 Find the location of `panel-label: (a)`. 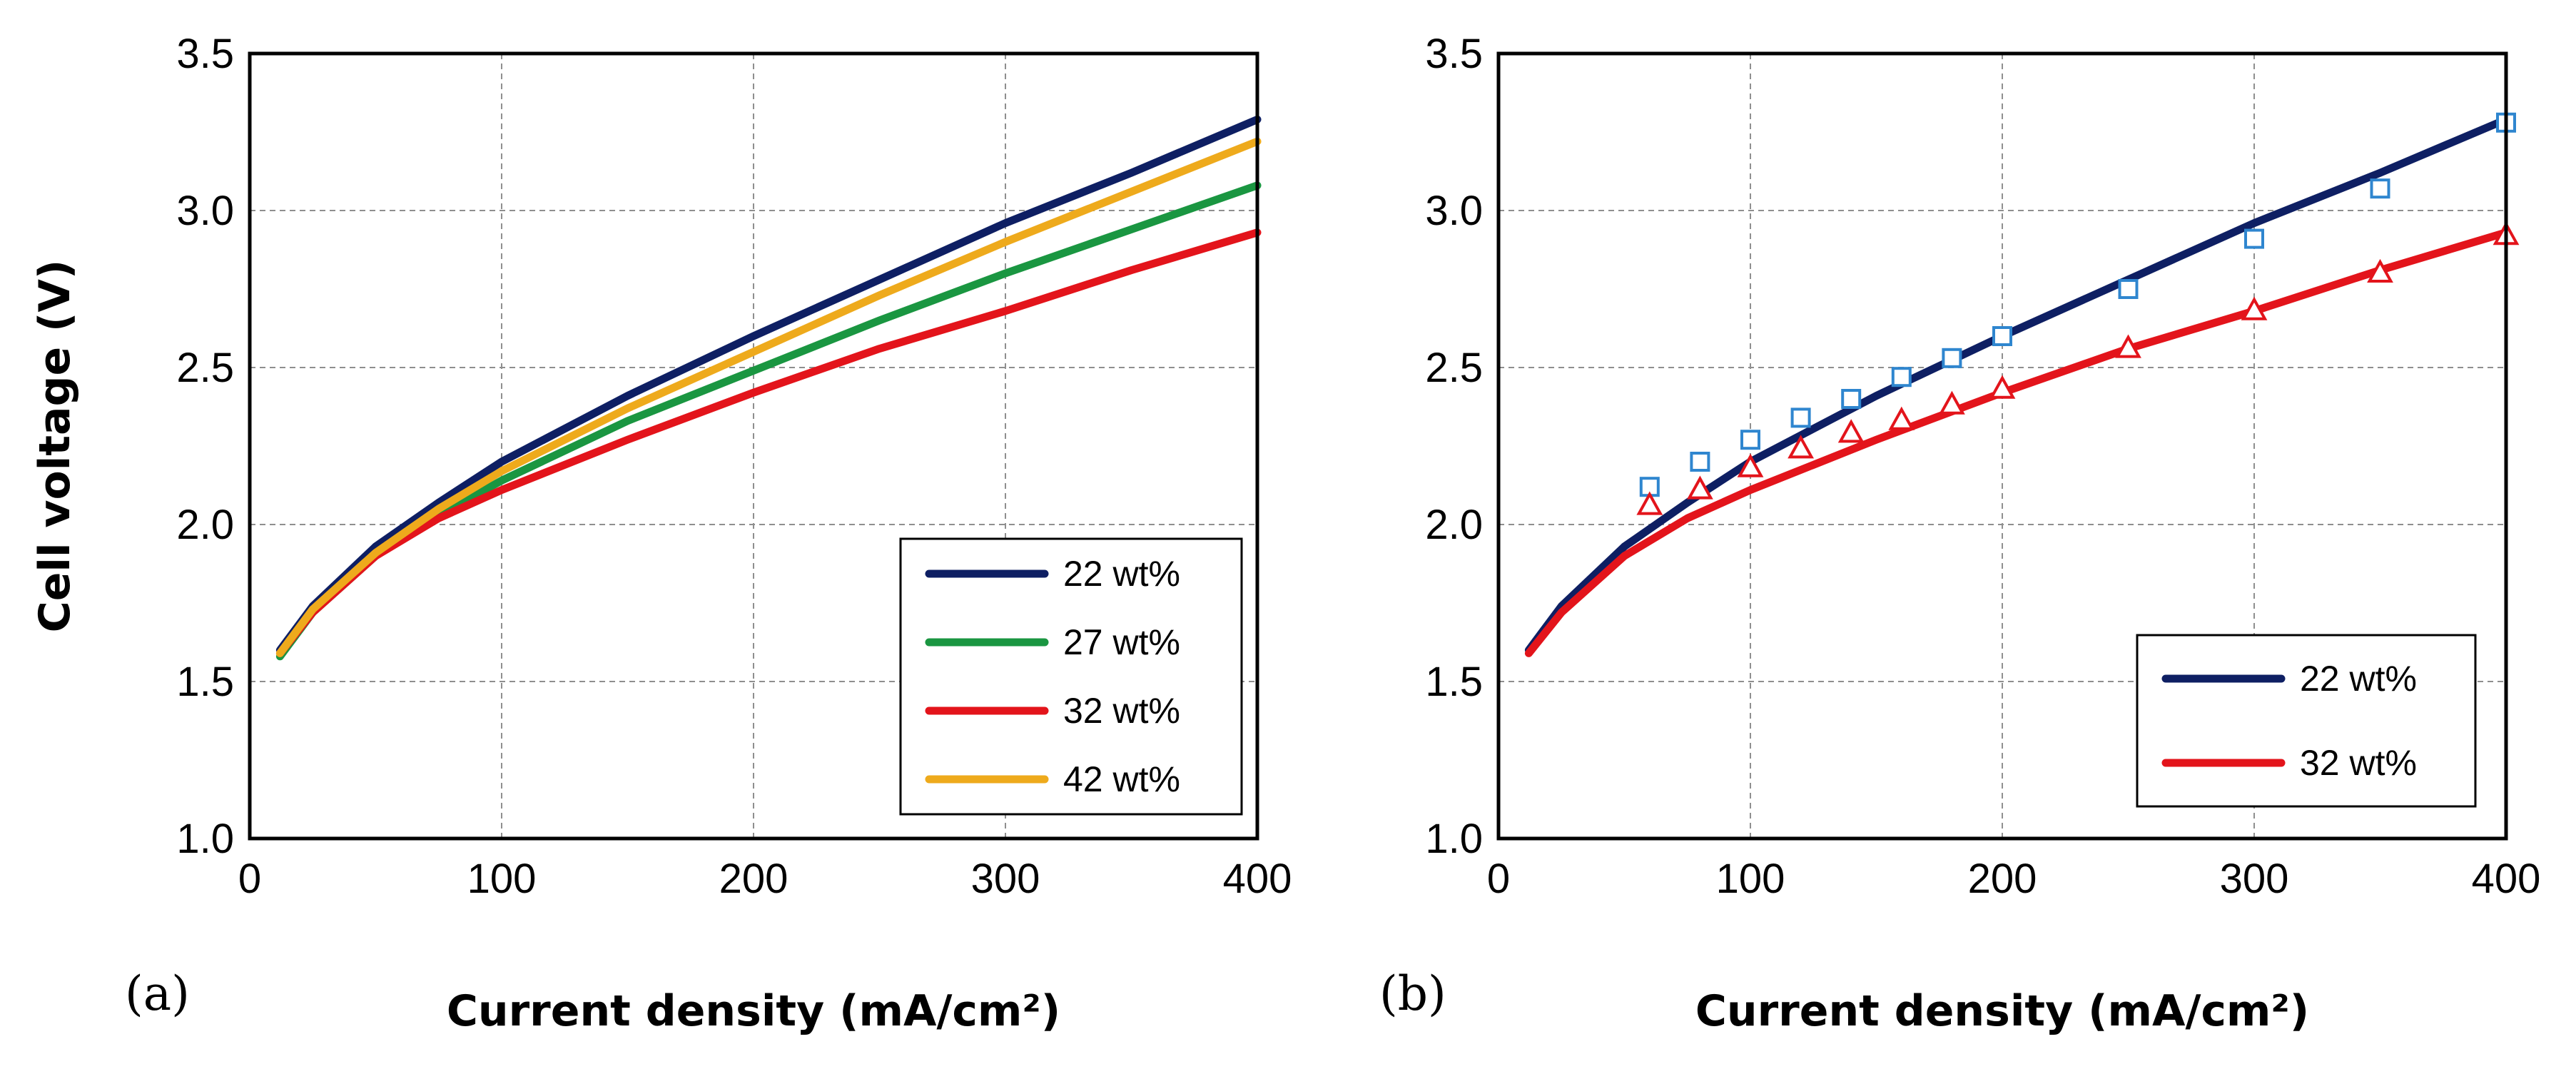

panel-label: (a) is located at coordinates (157, 993).